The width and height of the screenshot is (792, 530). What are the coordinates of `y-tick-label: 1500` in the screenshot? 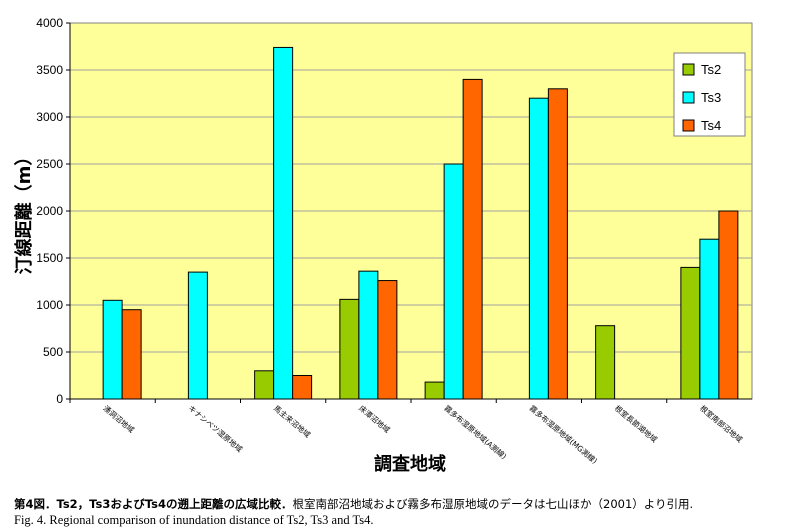 It's located at (49, 258).